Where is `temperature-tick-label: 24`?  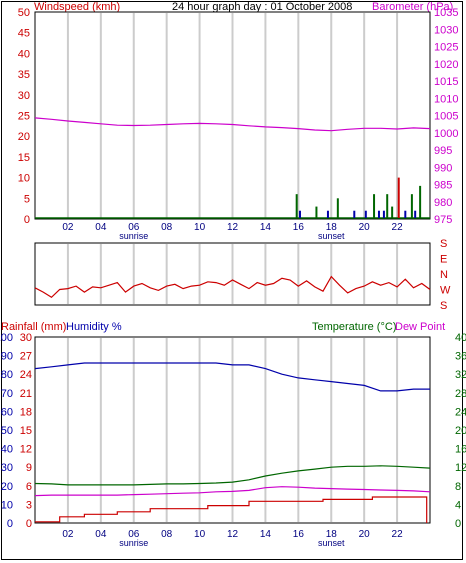 temperature-tick-label: 24 is located at coordinates (460, 412).